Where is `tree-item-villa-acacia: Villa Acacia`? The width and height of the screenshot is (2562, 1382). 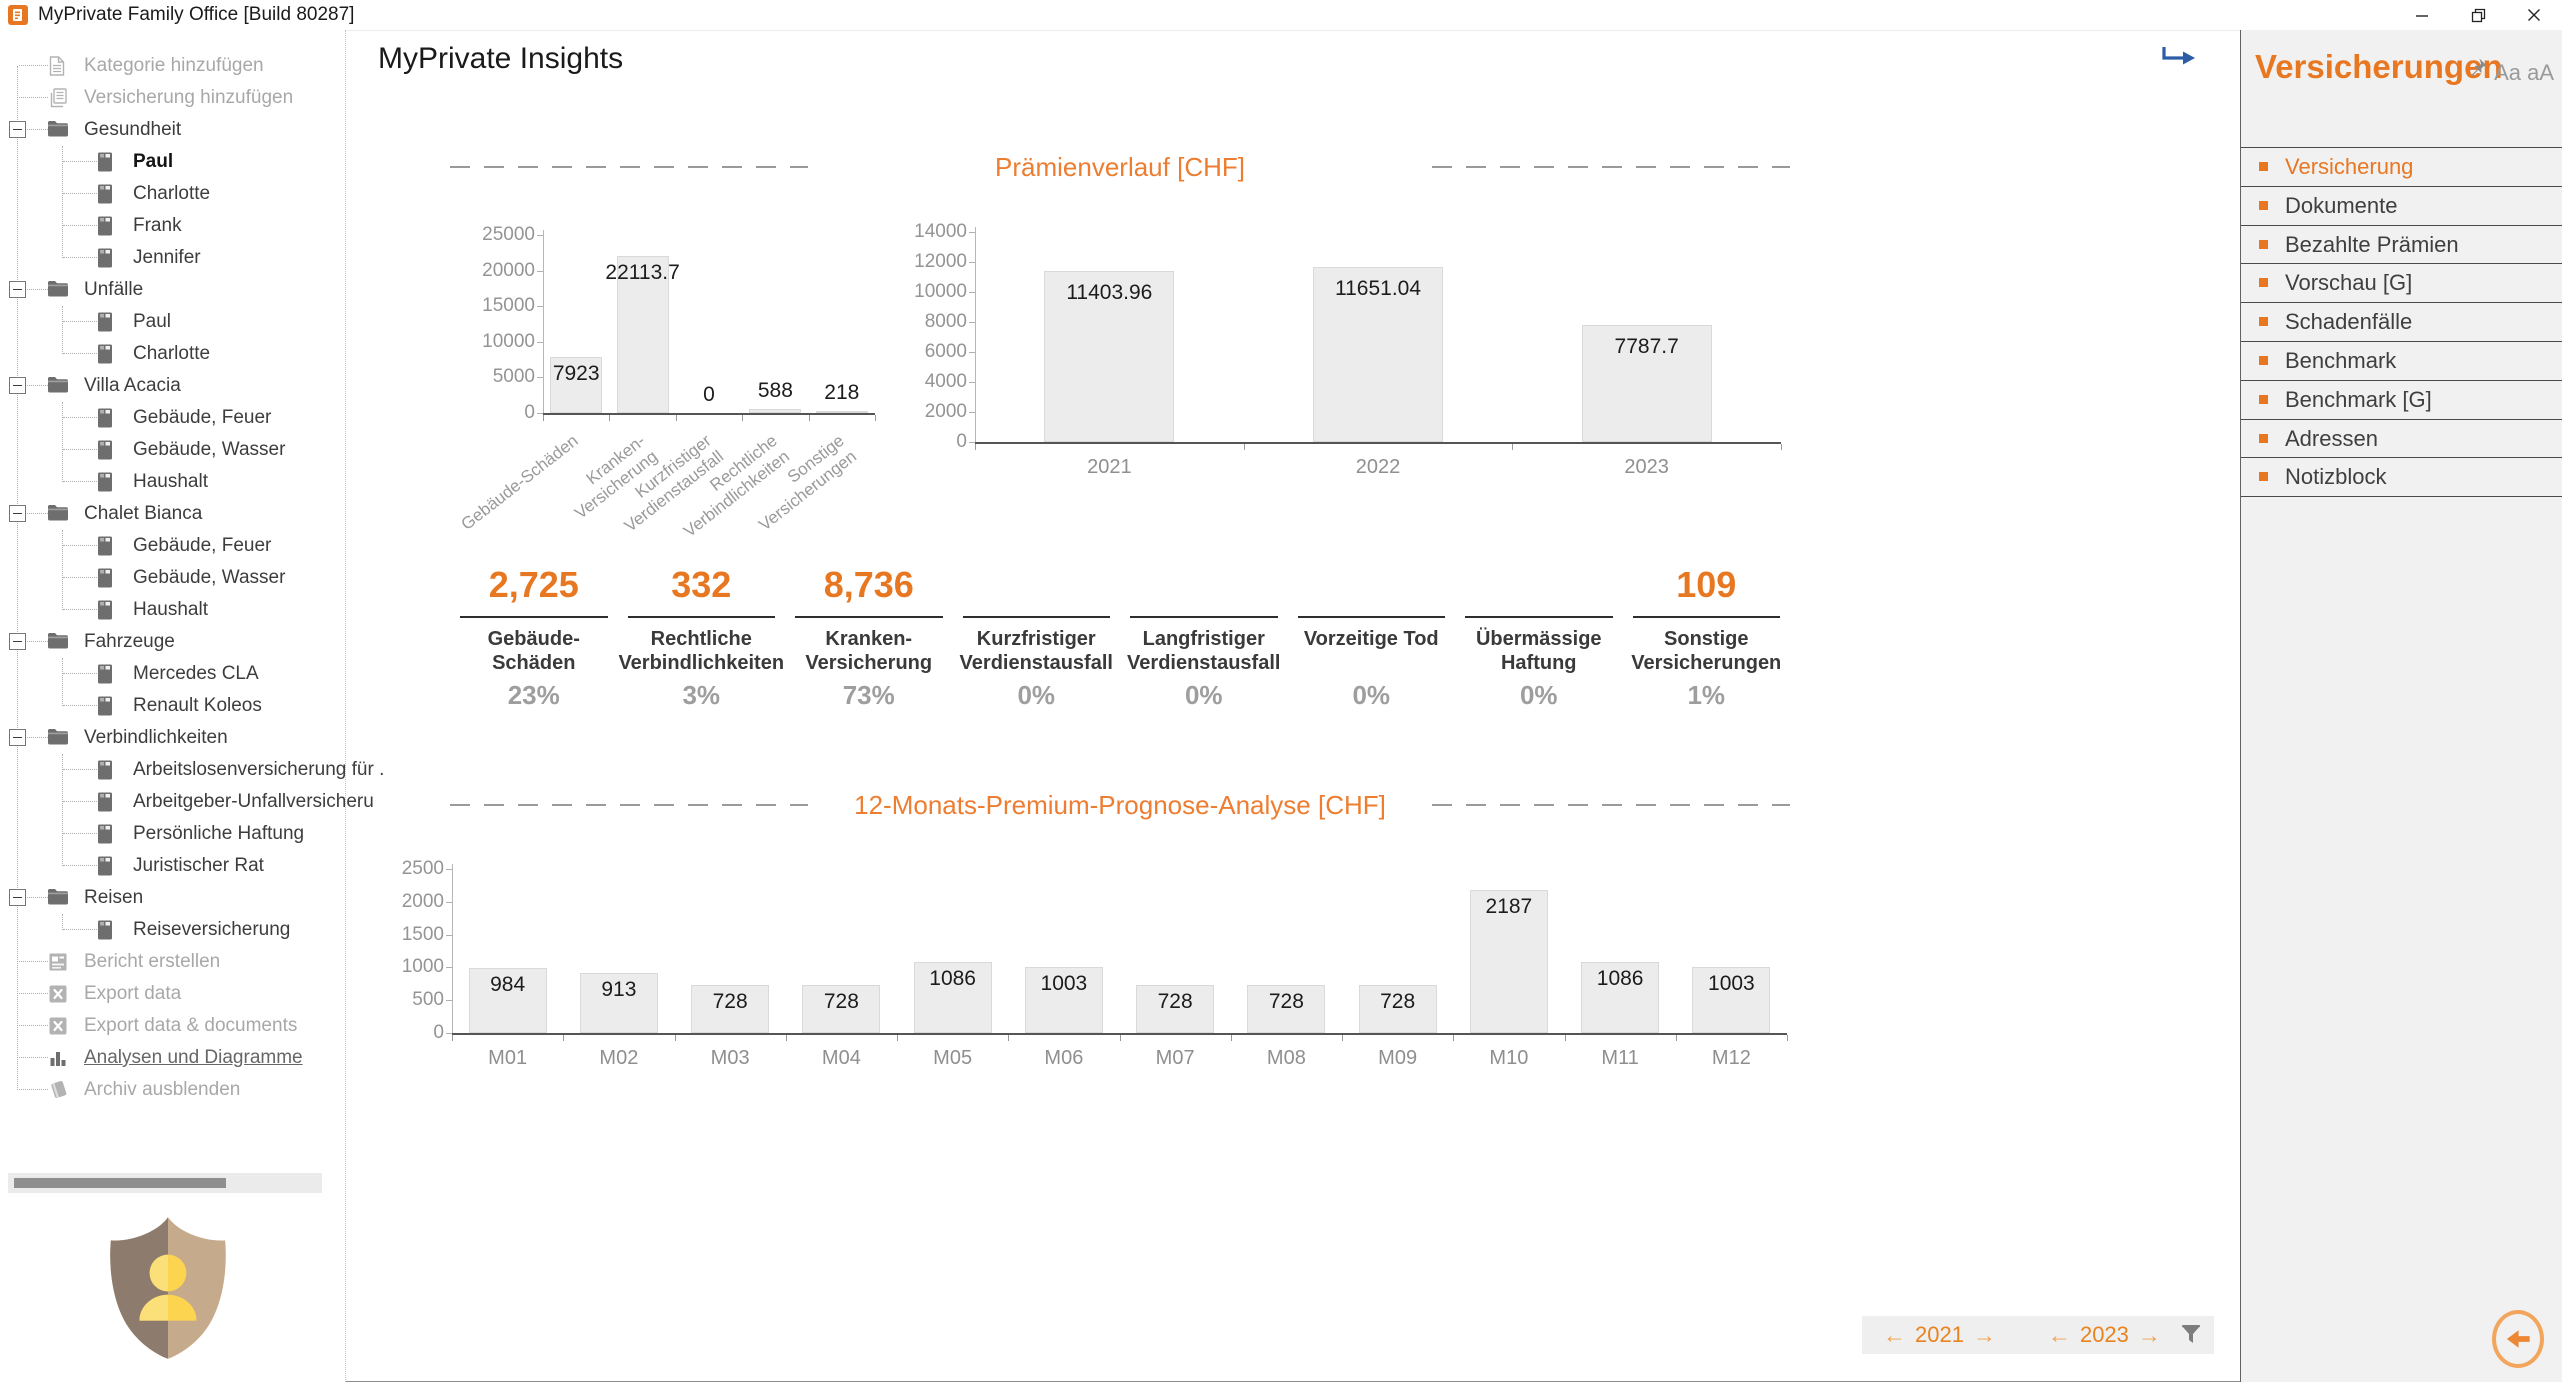
tree-item-villa-acacia: Villa Acacia is located at coordinates (171, 386).